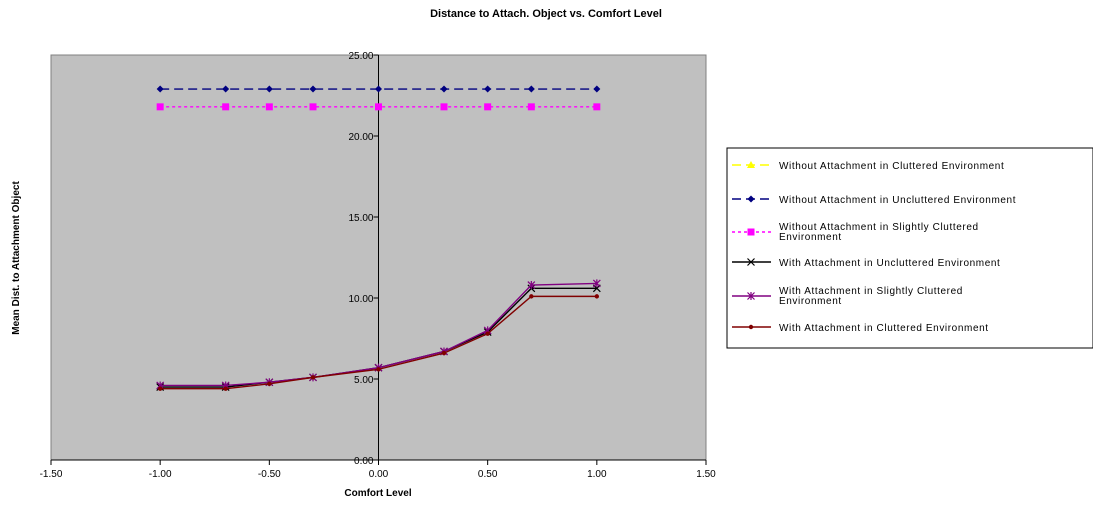  I want to click on x-tick-label: -0.50, so click(269, 474).